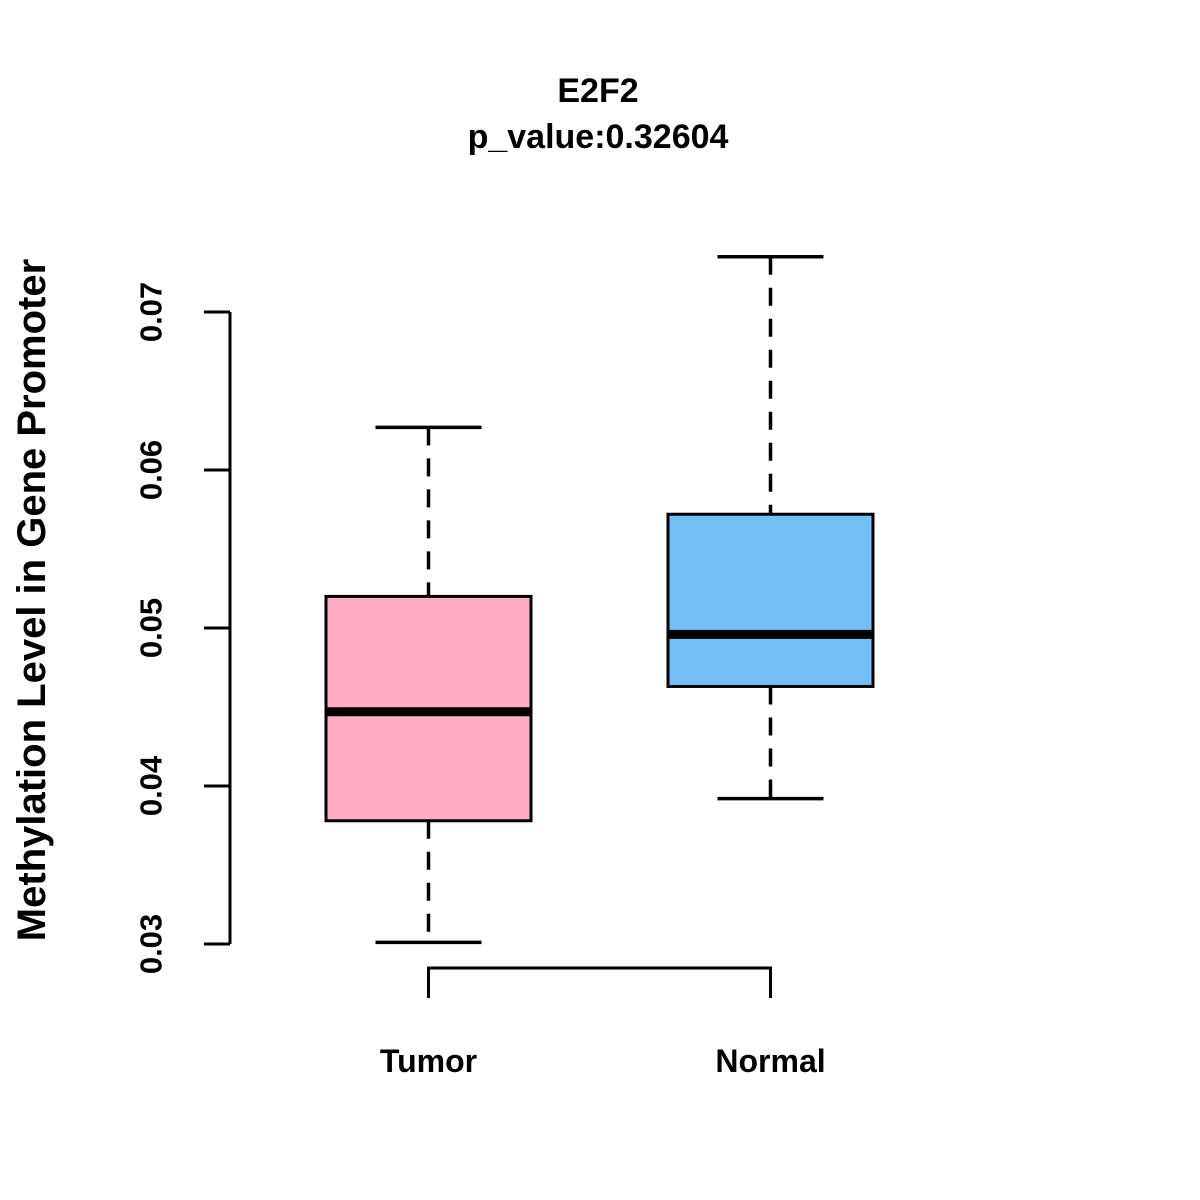 This screenshot has height=1200, width=1200. What do you see at coordinates (770, 600) in the screenshot?
I see `normal-box` at bounding box center [770, 600].